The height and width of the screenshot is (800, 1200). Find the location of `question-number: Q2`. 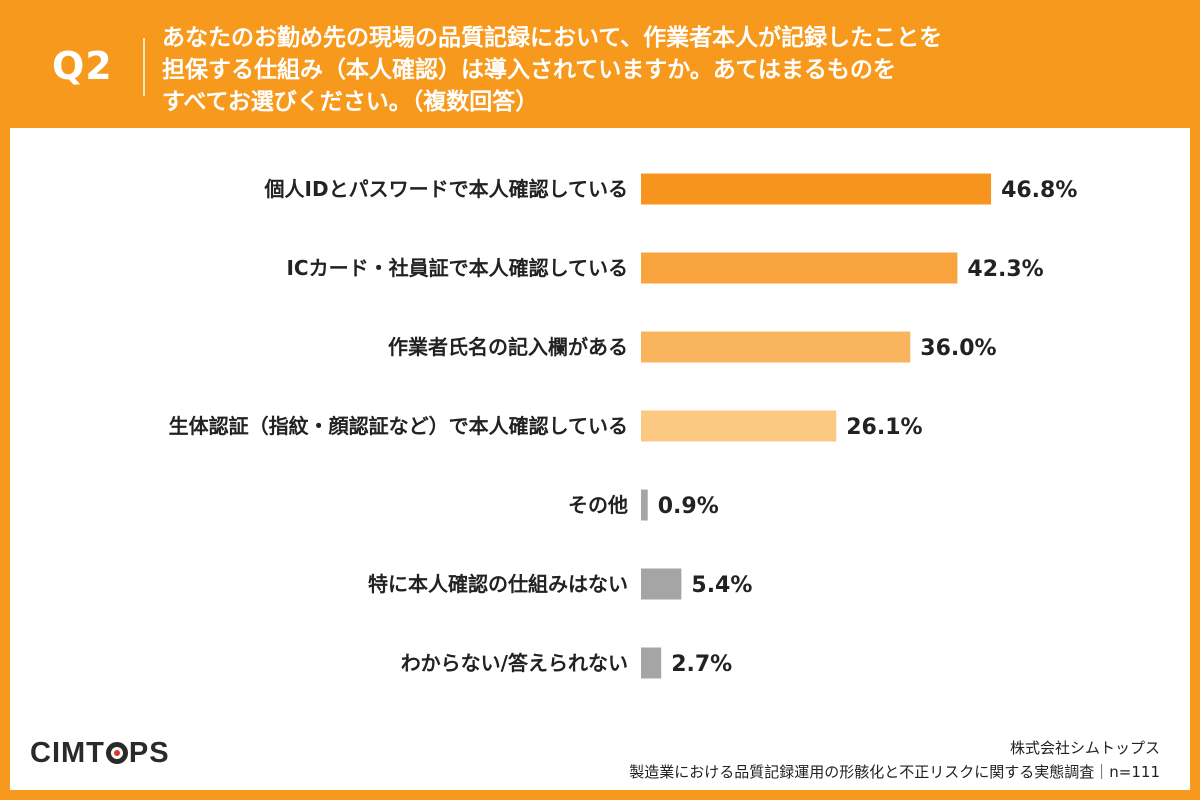

question-number: Q2 is located at coordinates (82, 66).